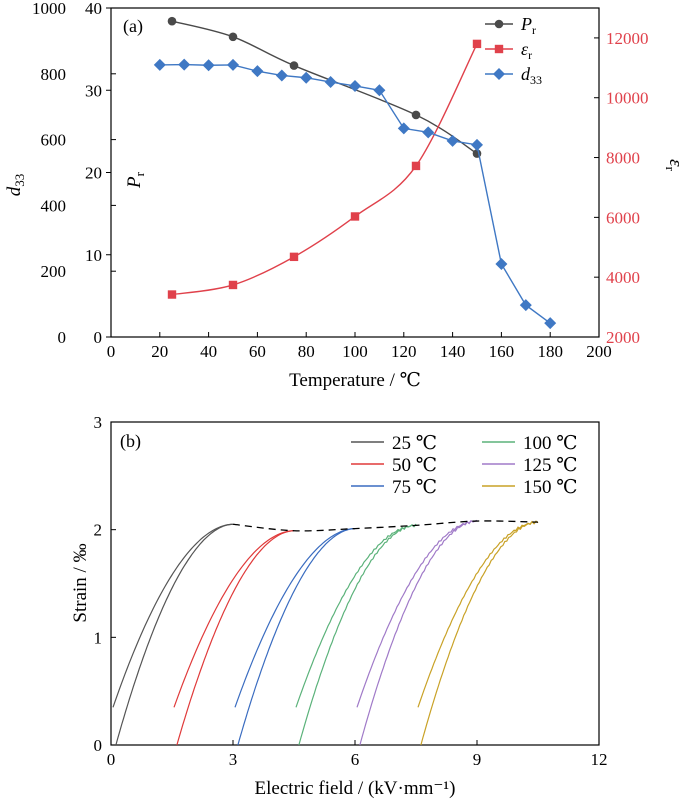 This screenshot has height=800, width=686. Describe the element at coordinates (531, 75) in the screenshot. I see `legend-label-a: d33` at that location.